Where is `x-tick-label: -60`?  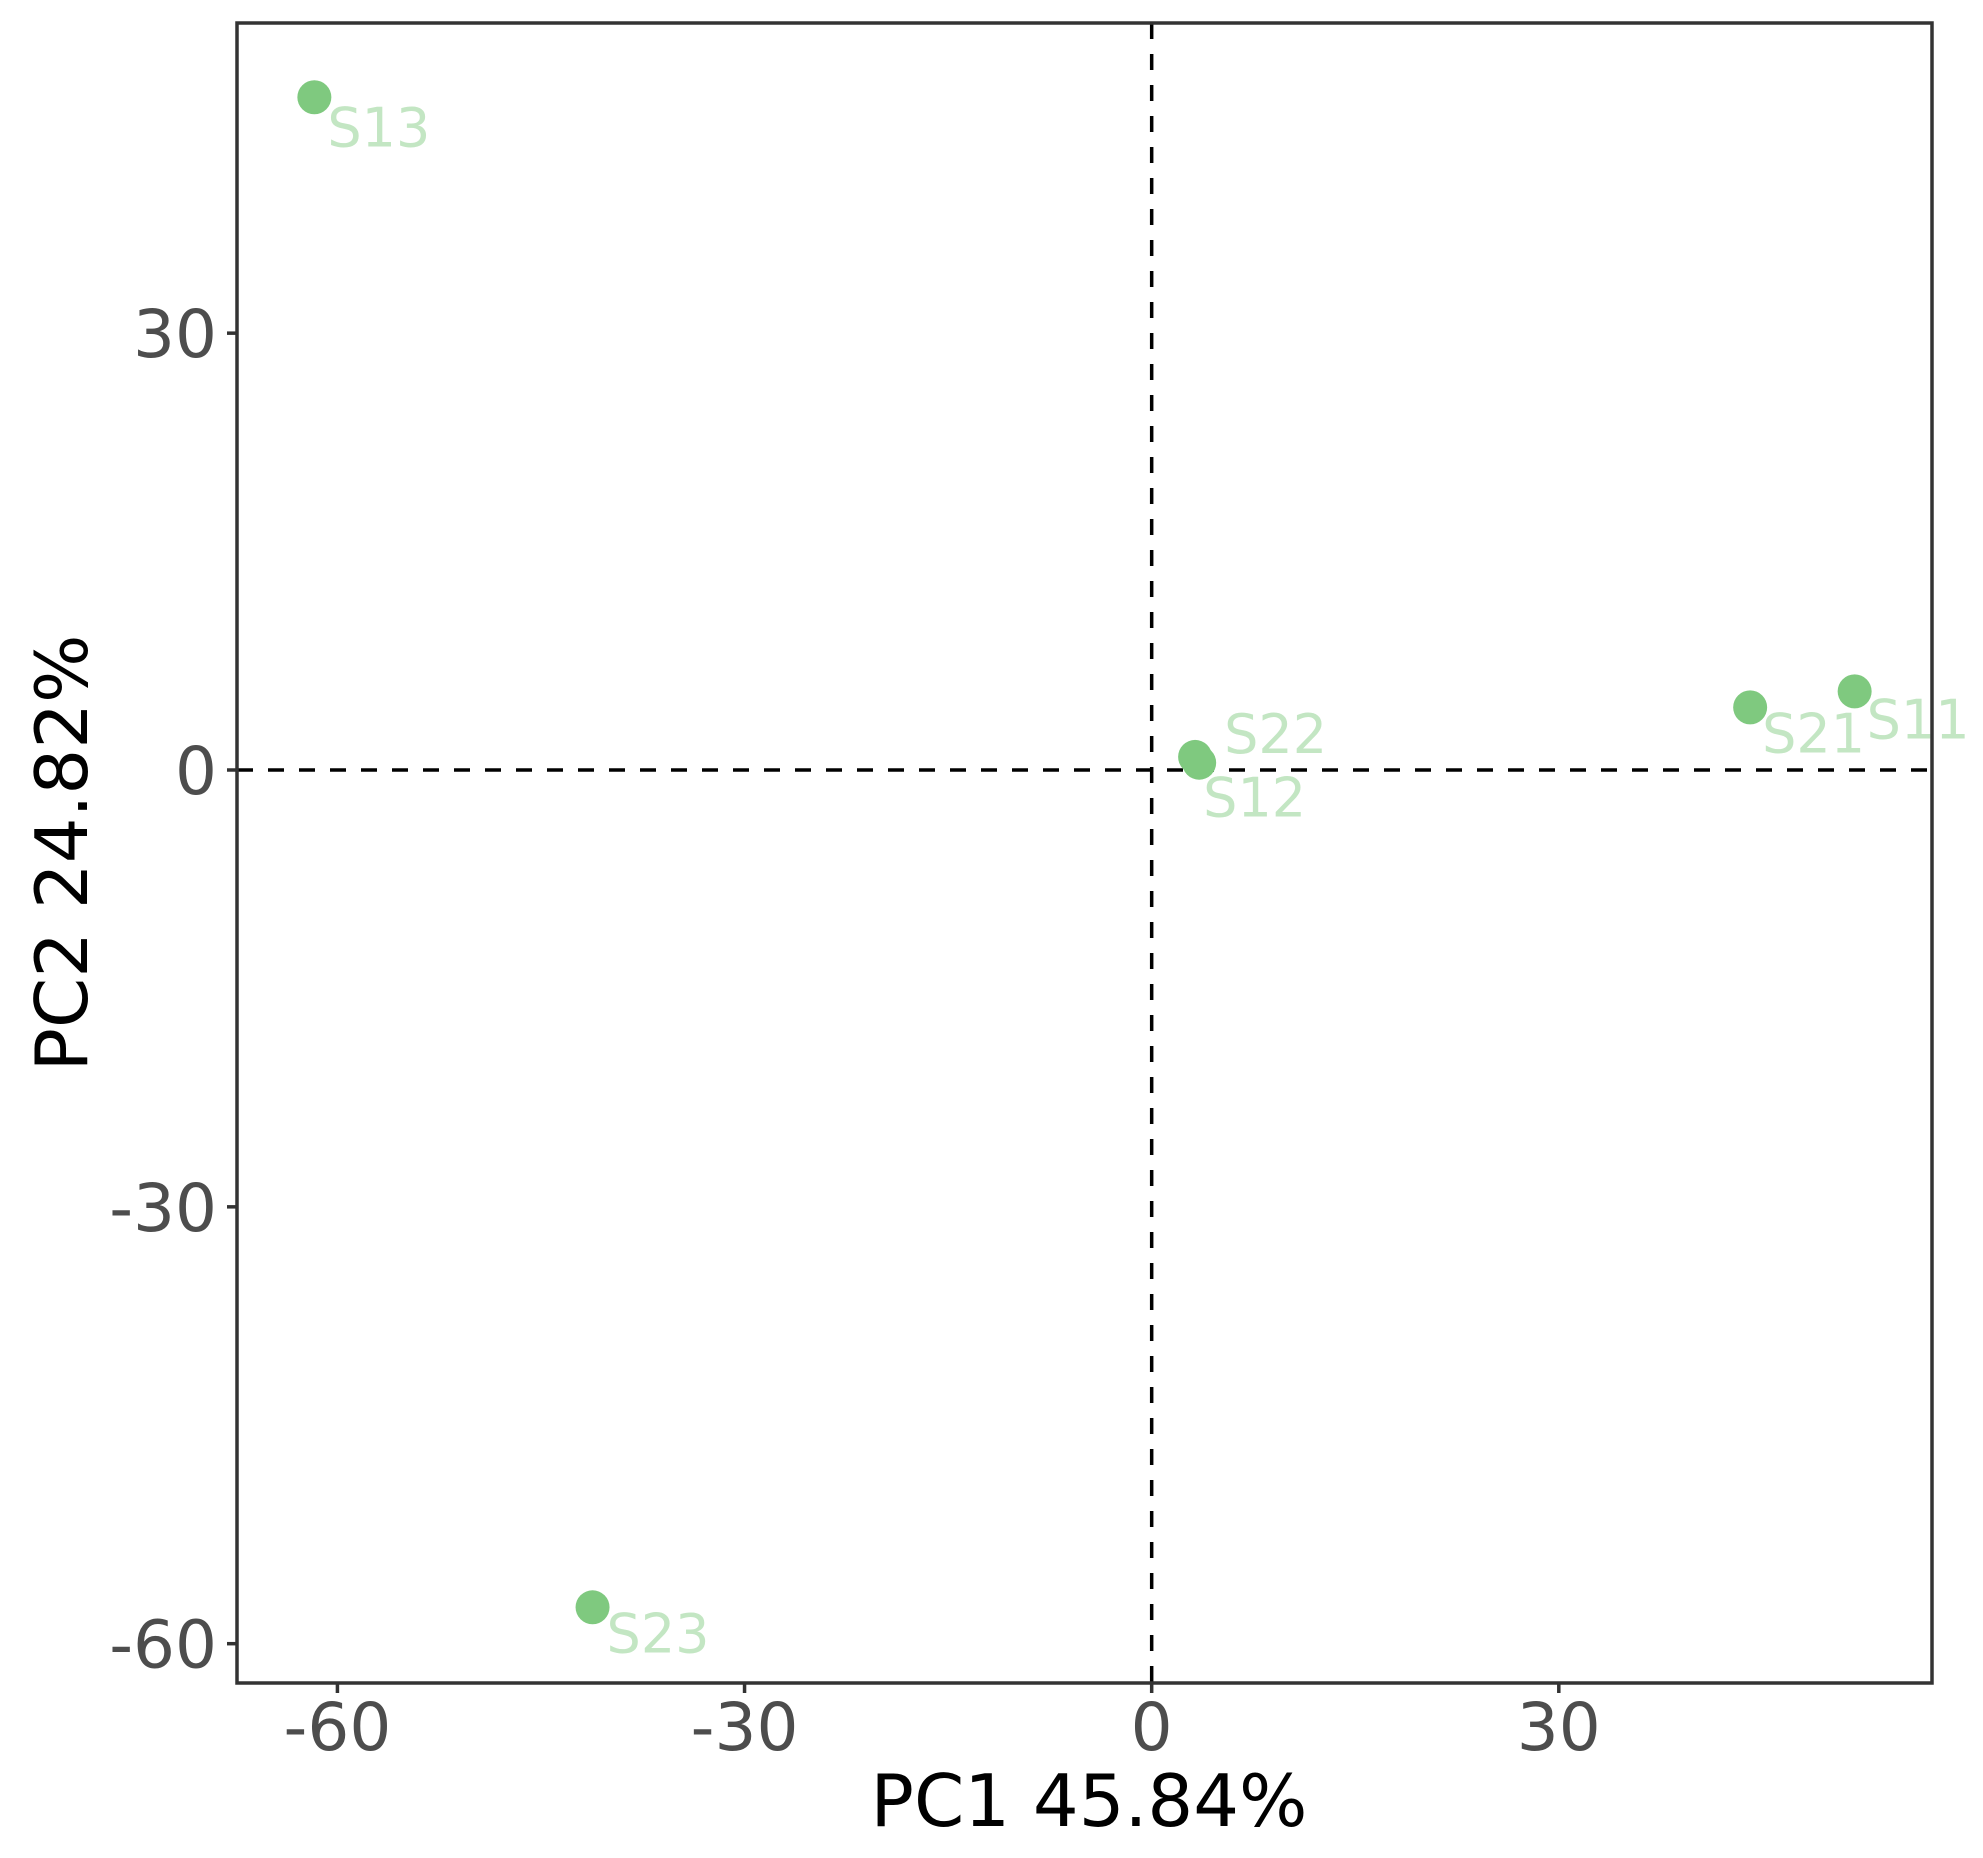 x-tick-label: -60 is located at coordinates (338, 1727).